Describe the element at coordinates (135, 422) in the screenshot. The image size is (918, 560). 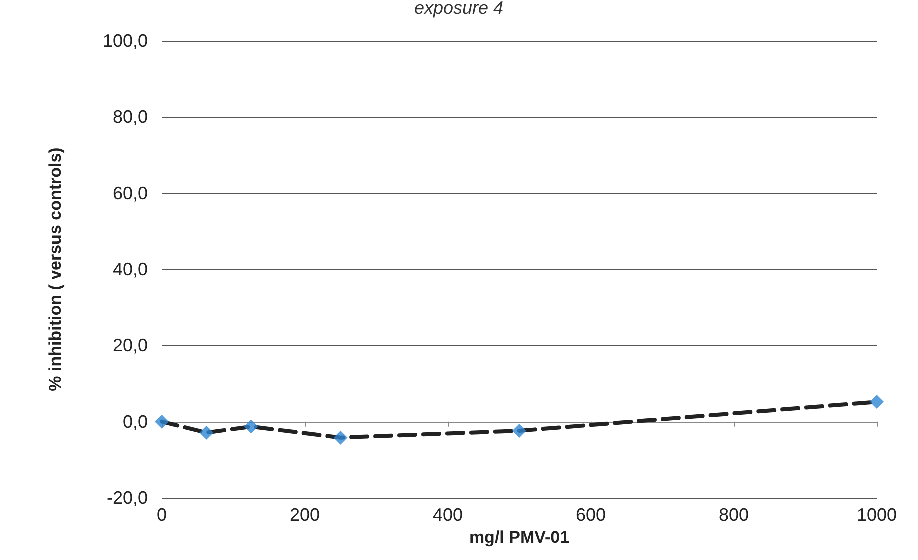
I see `y-tick-label: 0,0` at that location.